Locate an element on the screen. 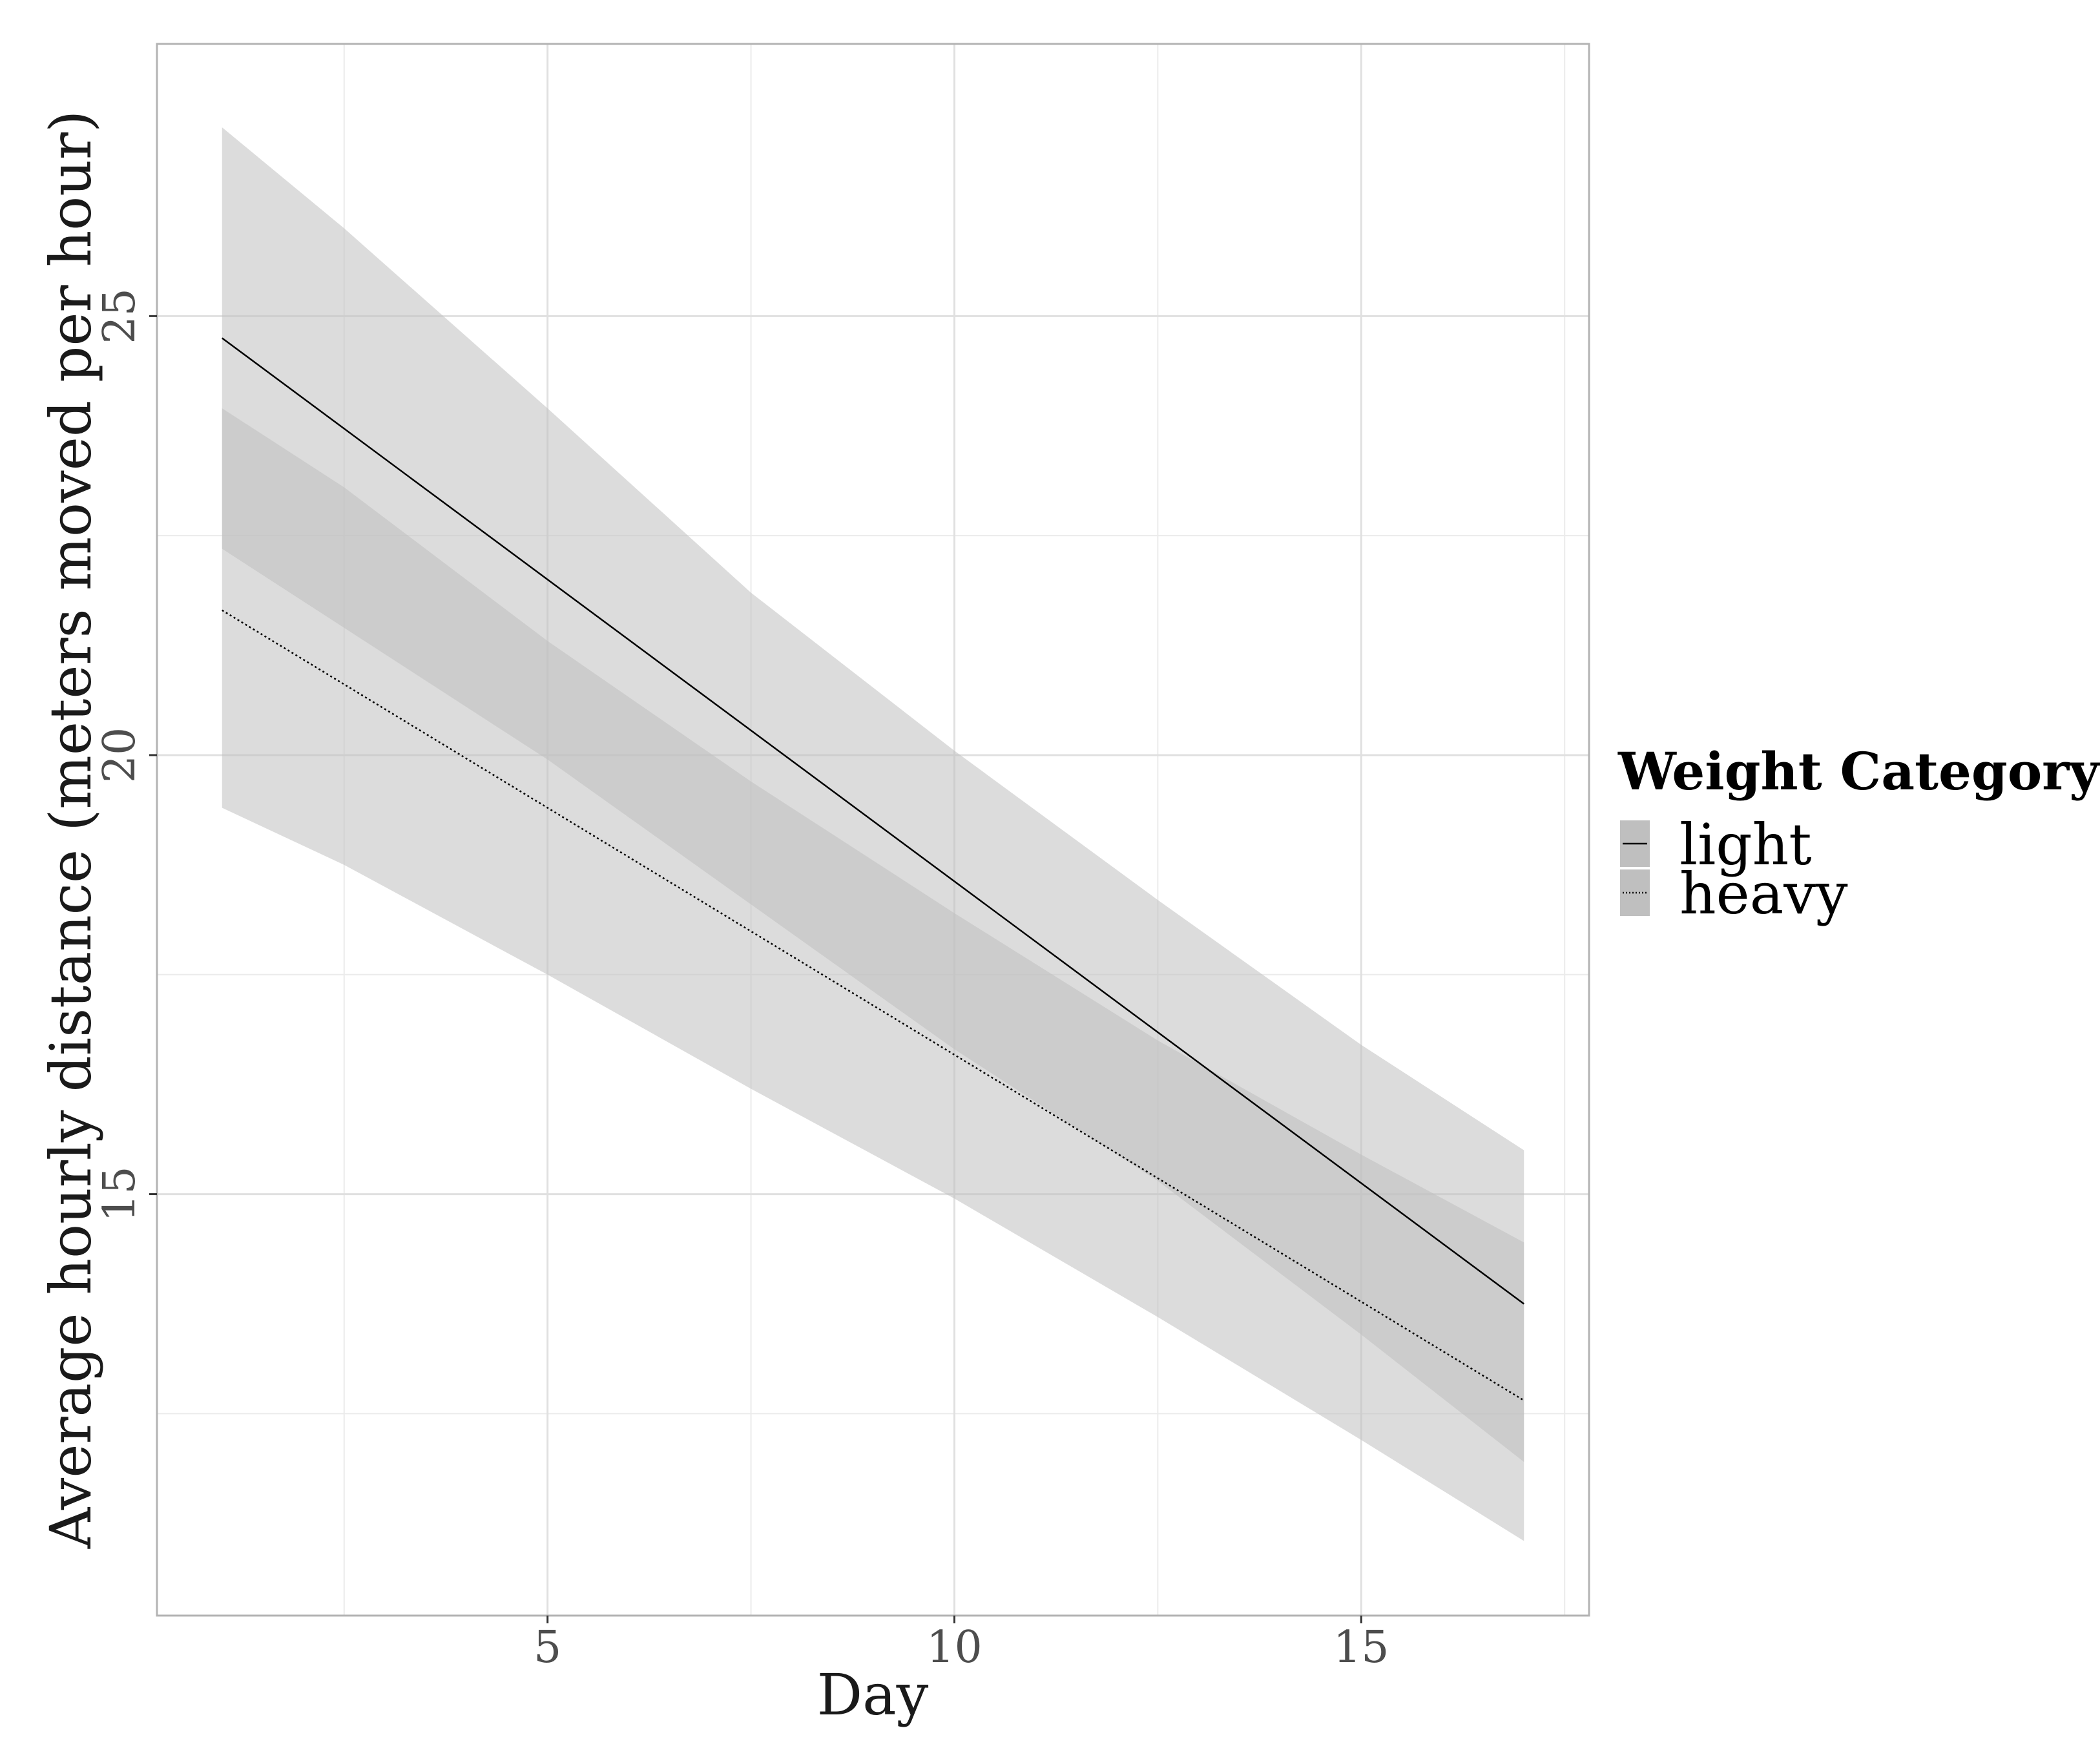 The height and width of the screenshot is (1748, 2100). y-tick-label-1: 20 is located at coordinates (120, 755).